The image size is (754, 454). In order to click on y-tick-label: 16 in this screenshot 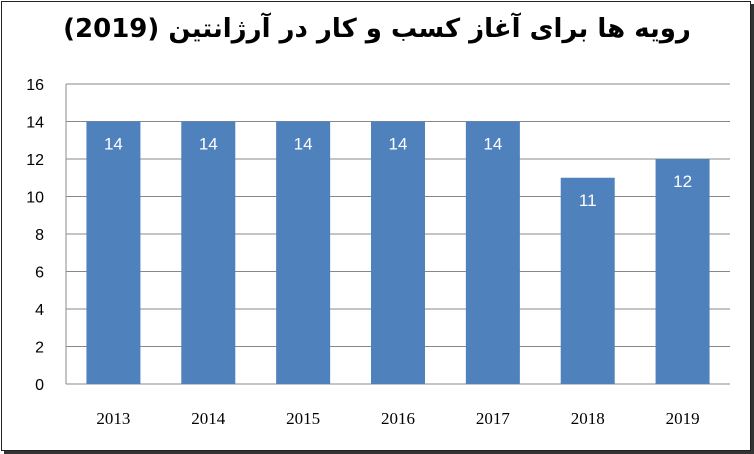, I will do `click(35, 85)`.